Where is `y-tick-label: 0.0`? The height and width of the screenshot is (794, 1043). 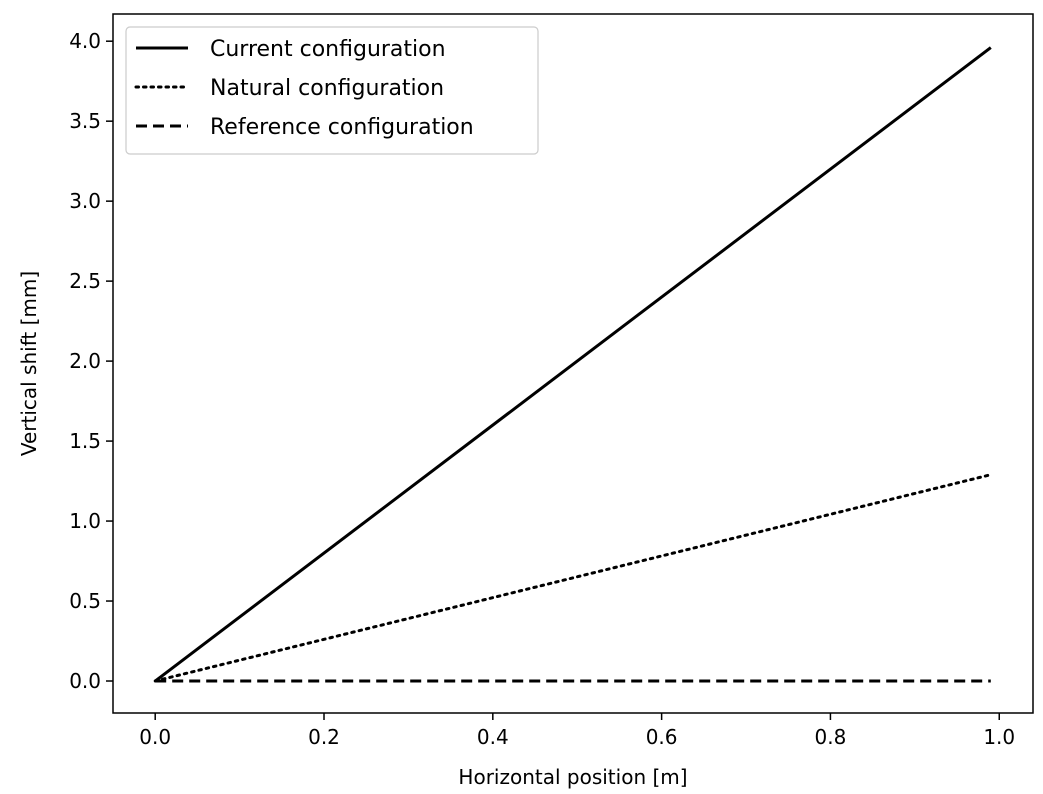 y-tick-label: 0.0 is located at coordinates (85, 681).